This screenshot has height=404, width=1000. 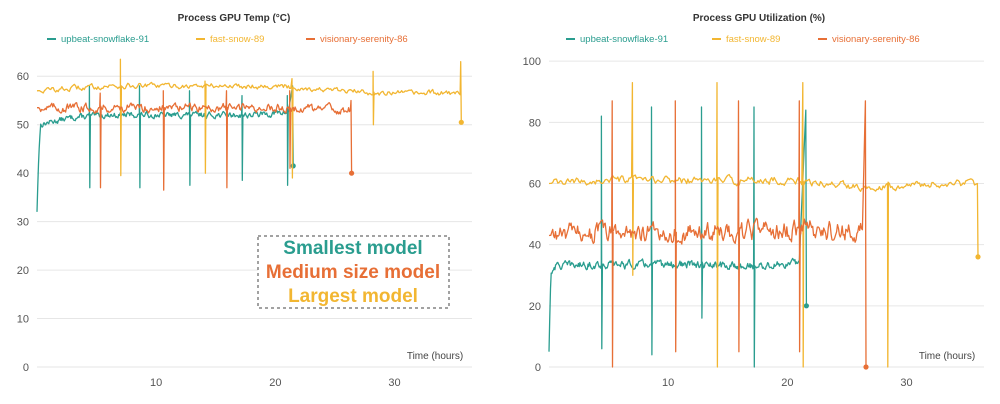 I want to click on util-y-tick-label: 60, so click(x=535, y=185).